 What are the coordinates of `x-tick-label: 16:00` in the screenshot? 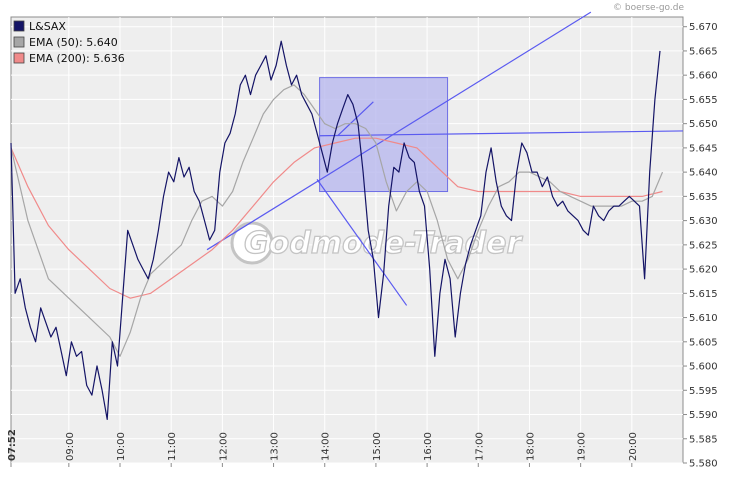 It's located at (428, 446).